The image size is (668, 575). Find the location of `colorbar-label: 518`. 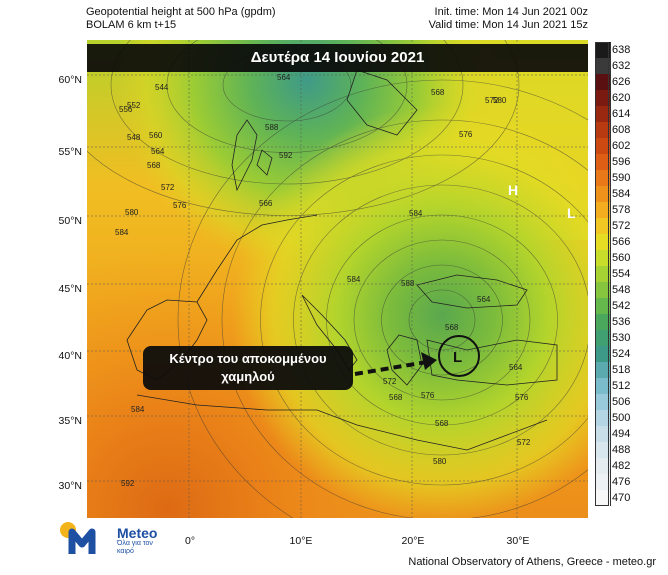

colorbar-label: 518 is located at coordinates (621, 370).